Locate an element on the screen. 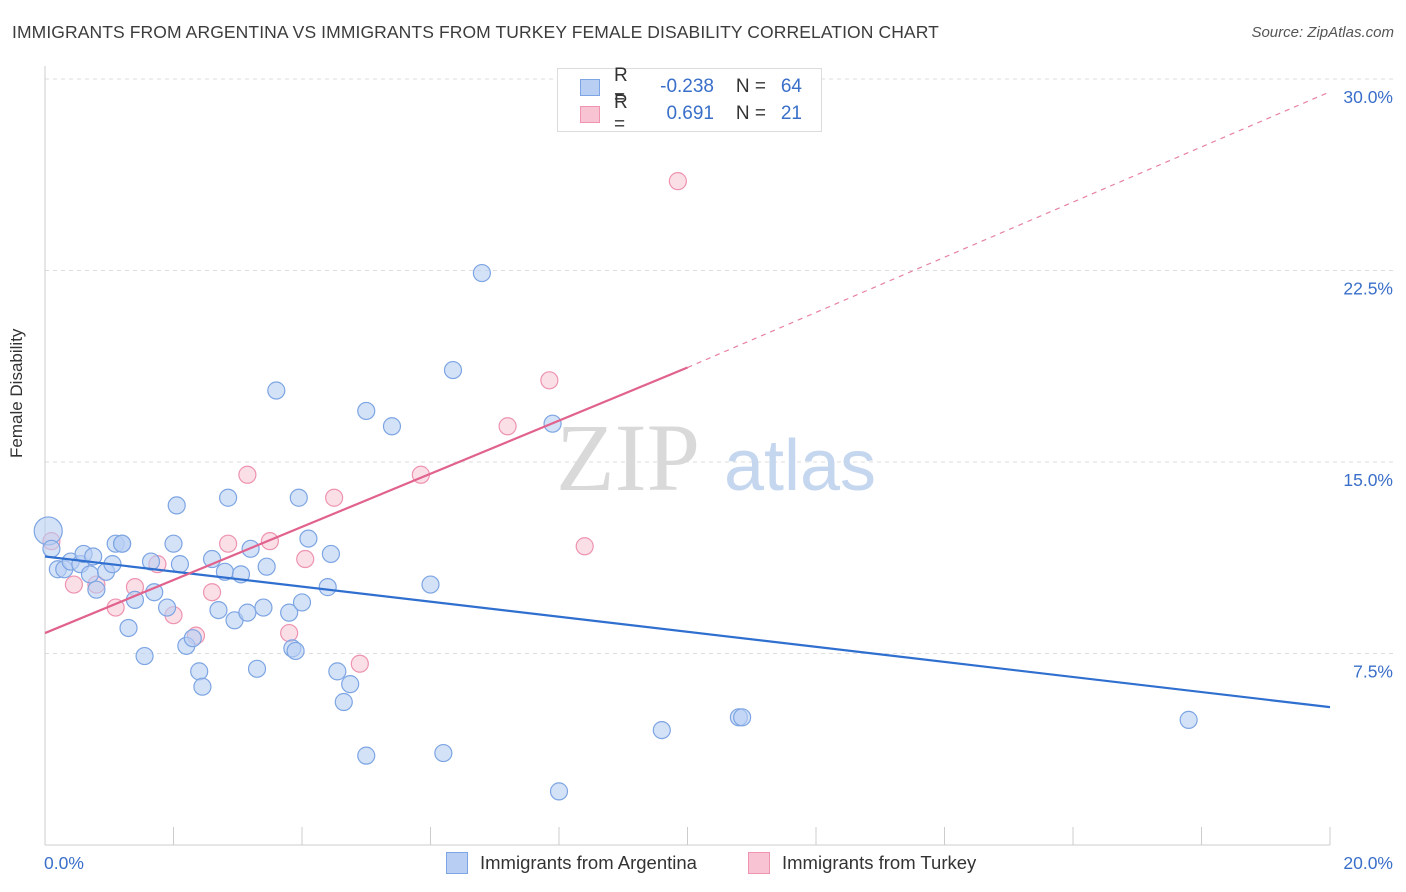 Image resolution: width=1406 pixels, height=892 pixels. x-tick-label: 0.0% is located at coordinates (64, 863).